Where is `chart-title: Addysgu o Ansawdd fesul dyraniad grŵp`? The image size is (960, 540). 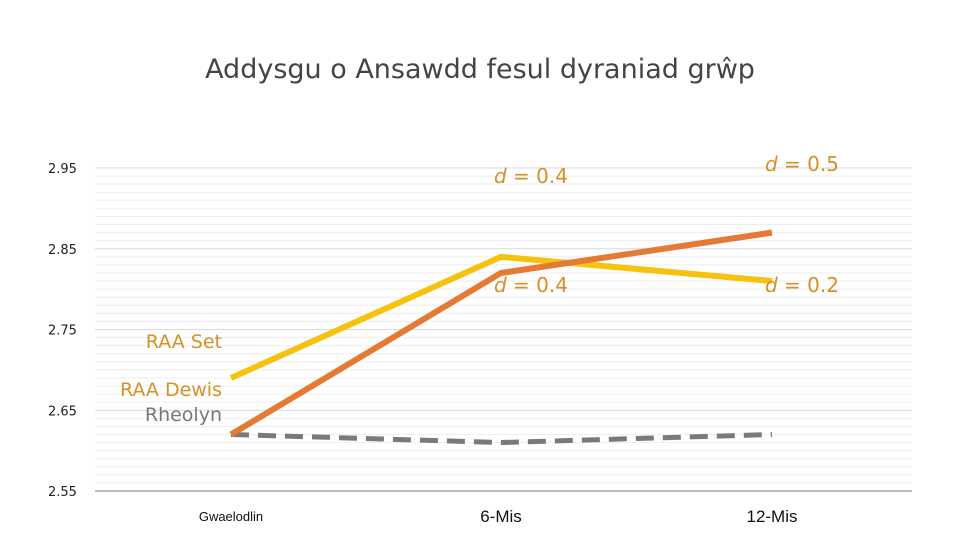 chart-title: Addysgu o Ansawdd fesul dyraniad grŵp is located at coordinates (480, 69).